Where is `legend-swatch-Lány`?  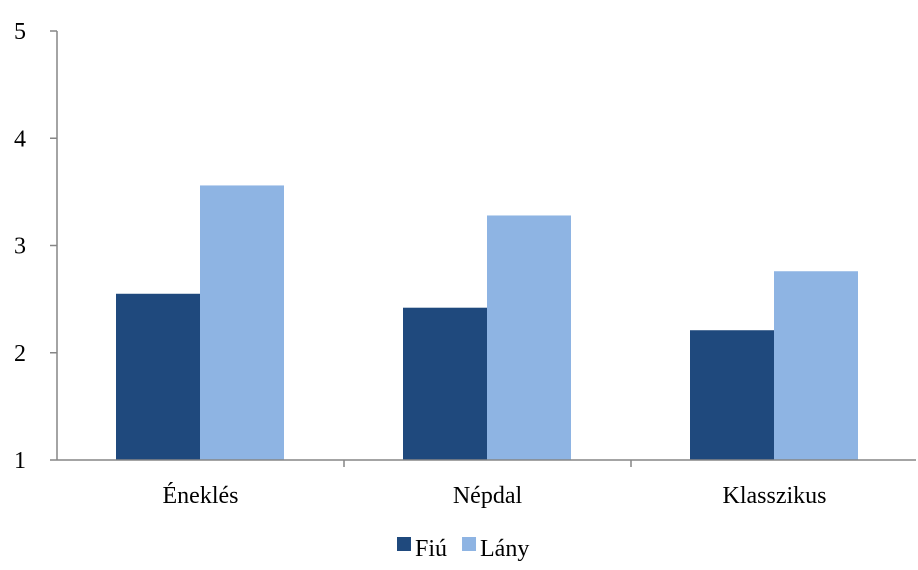 legend-swatch-Lány is located at coordinates (469, 544).